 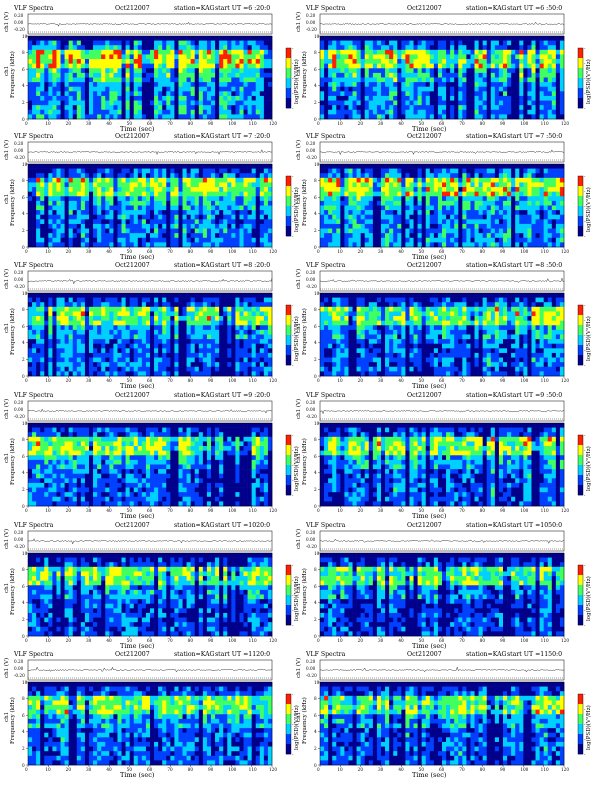 I want to click on channel-tick-label: -0.20, so click(x=19, y=546).